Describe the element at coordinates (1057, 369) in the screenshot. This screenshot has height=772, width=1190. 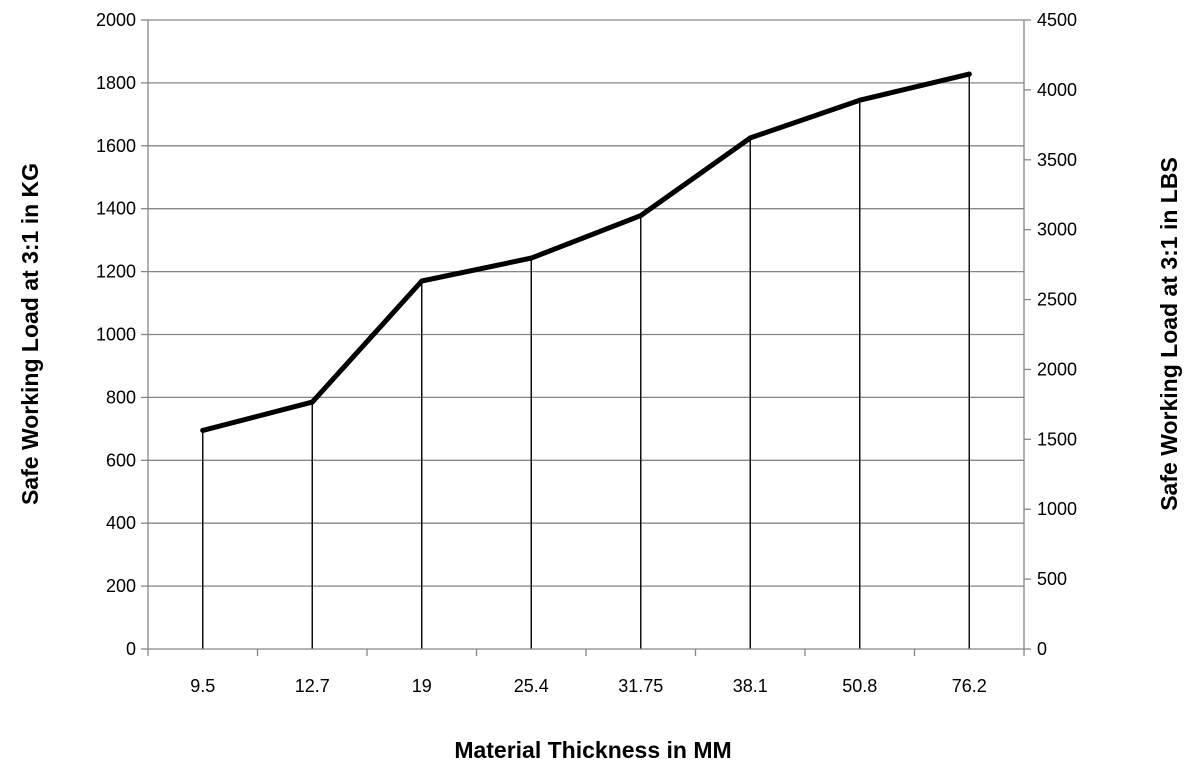
I see `y2-tick-label: 2000` at that location.